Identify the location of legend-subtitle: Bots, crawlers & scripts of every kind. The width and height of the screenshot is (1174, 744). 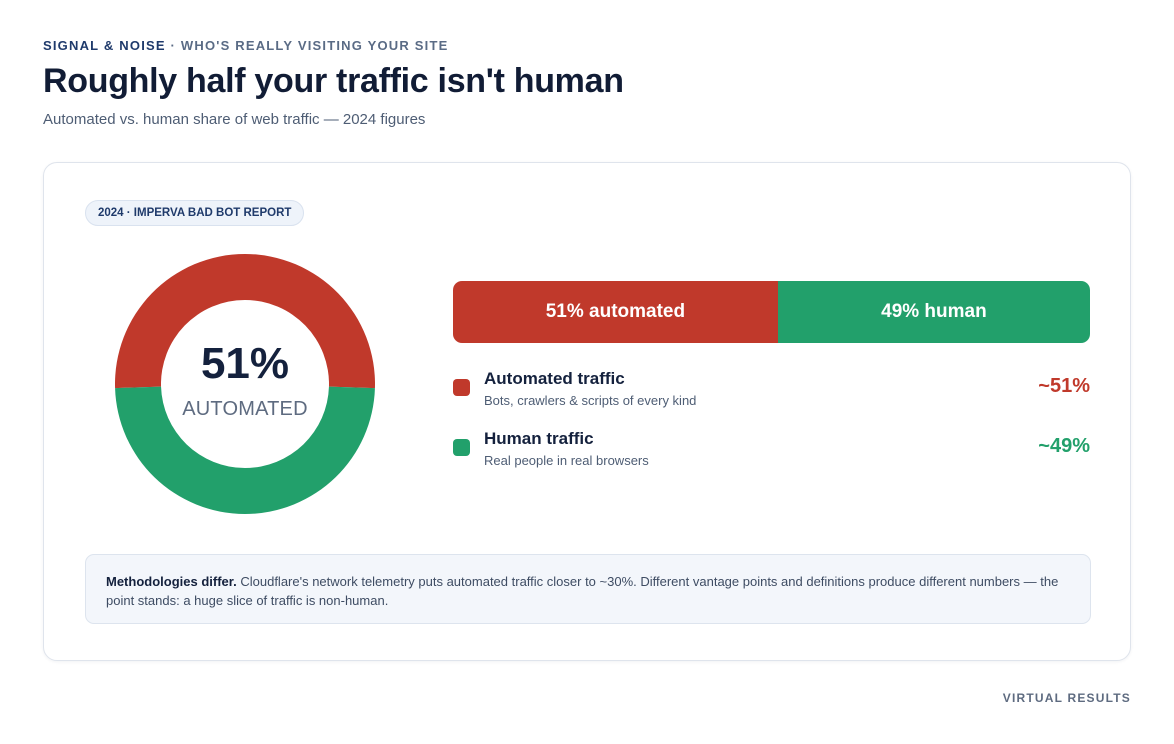
(590, 400).